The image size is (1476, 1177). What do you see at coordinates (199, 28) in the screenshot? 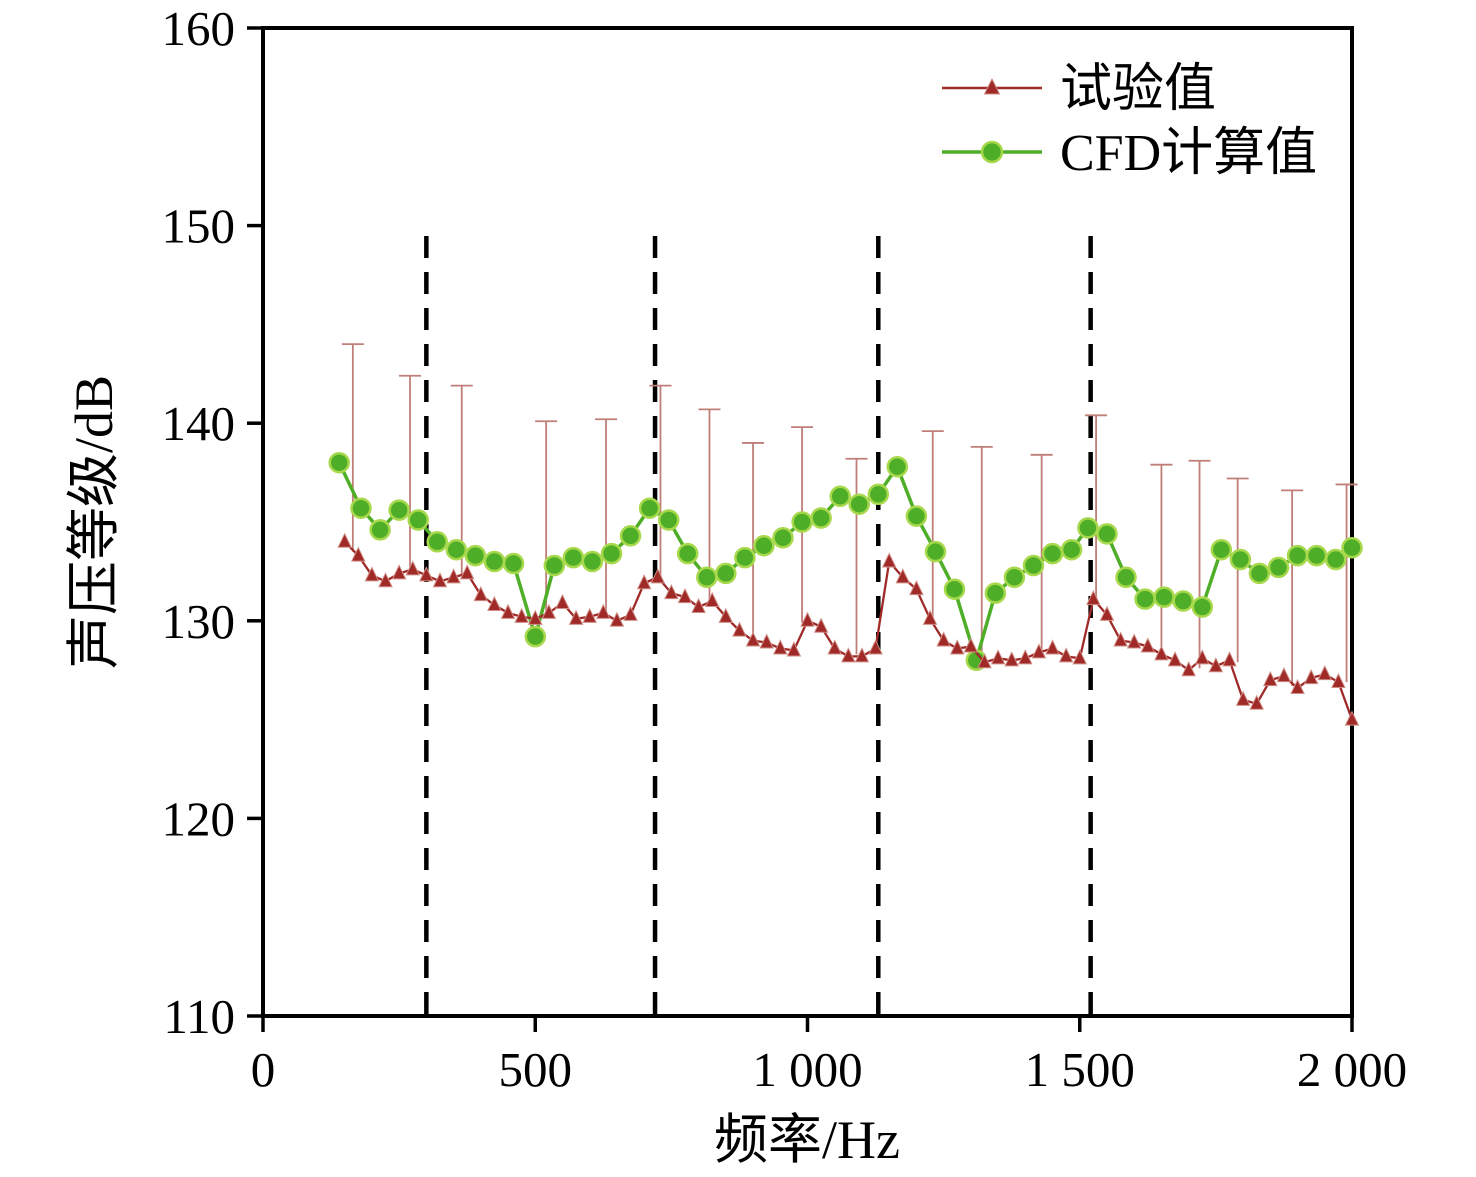
I see `y-tick-label: 160` at bounding box center [199, 28].